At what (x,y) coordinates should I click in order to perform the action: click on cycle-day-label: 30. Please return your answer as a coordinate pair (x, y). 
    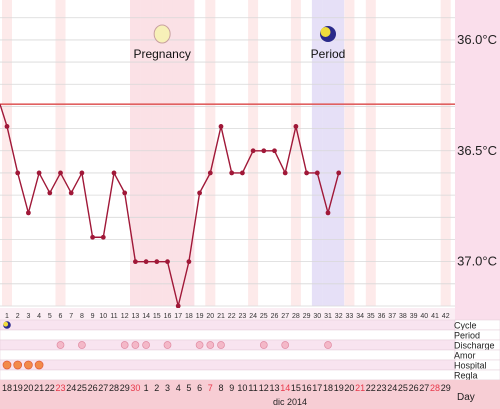
    Looking at the image, I should click on (317, 316).